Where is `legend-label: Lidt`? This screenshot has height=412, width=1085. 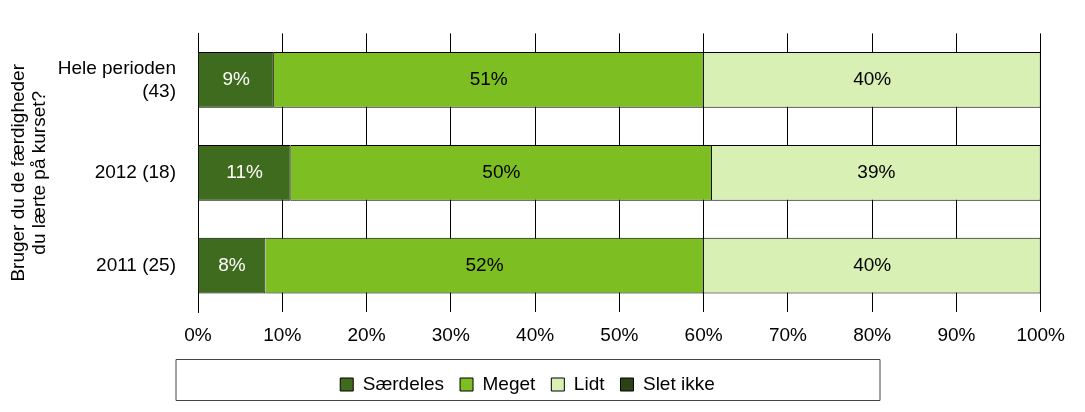 legend-label: Lidt is located at coordinates (589, 383).